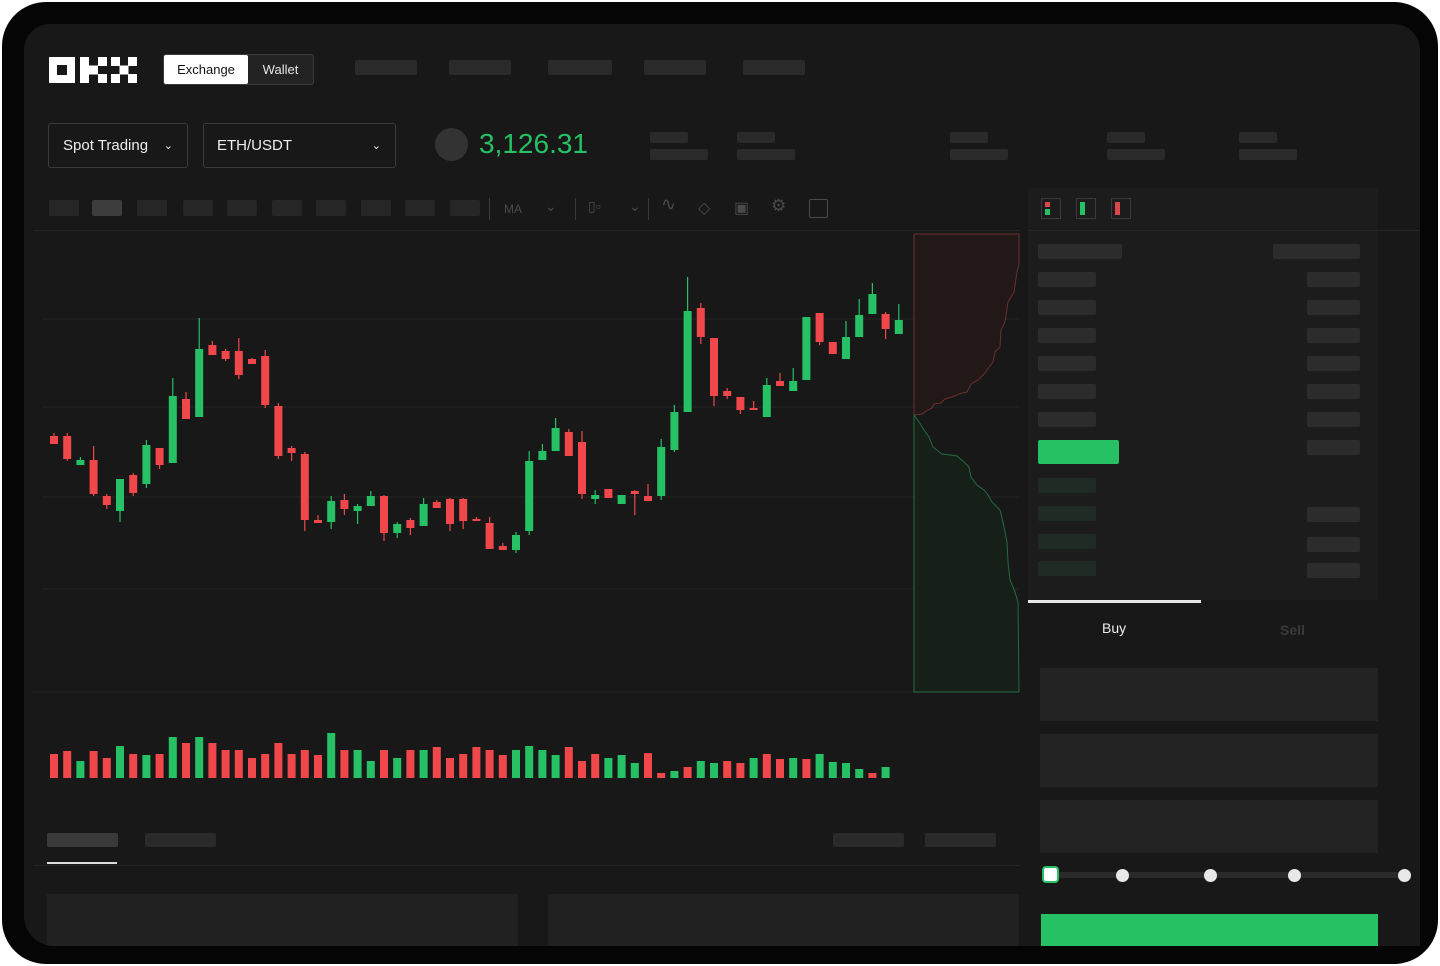  Describe the element at coordinates (966, 324) in the screenshot. I see `depth-asks-area` at that location.